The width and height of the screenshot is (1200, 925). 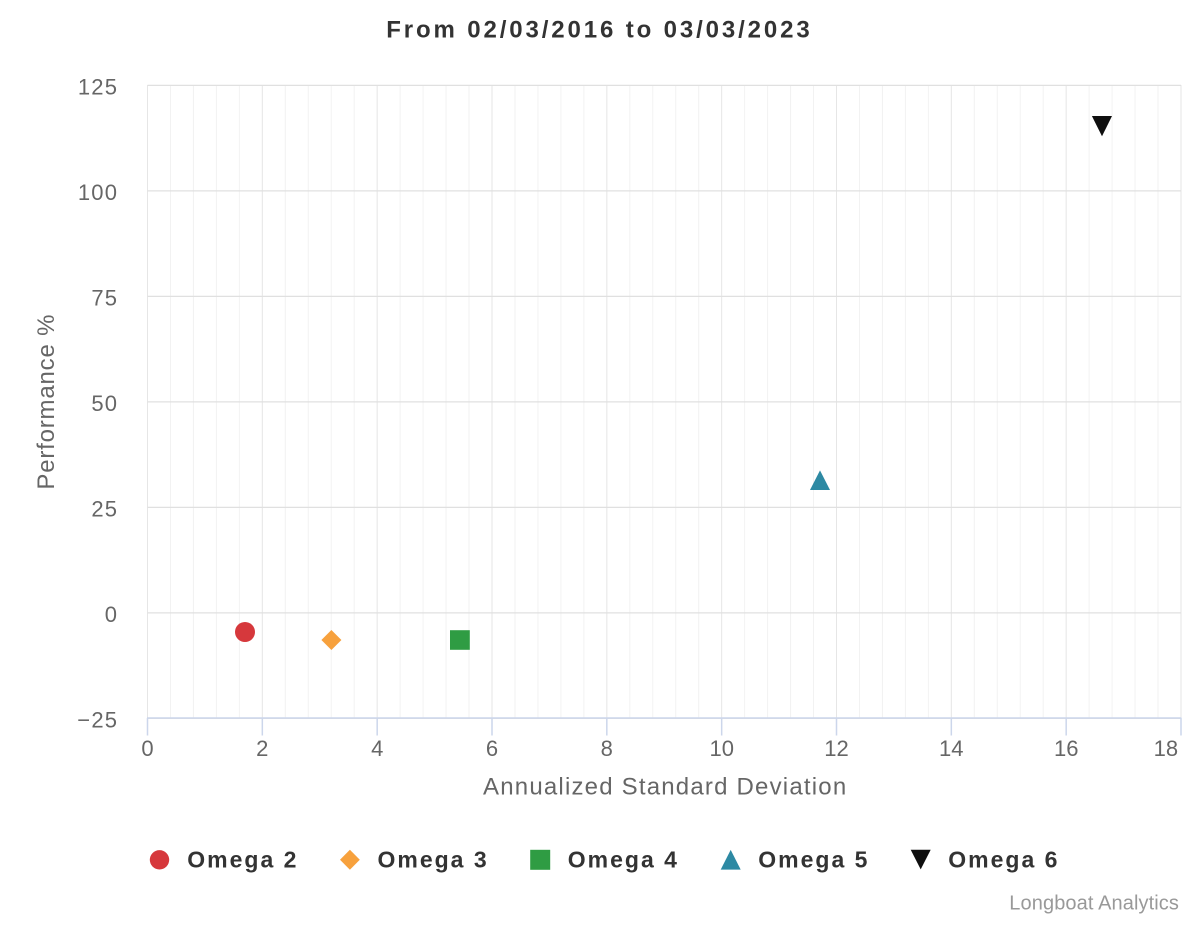 What do you see at coordinates (433, 859) in the screenshot?
I see `svg-text: Omega 3` at bounding box center [433, 859].